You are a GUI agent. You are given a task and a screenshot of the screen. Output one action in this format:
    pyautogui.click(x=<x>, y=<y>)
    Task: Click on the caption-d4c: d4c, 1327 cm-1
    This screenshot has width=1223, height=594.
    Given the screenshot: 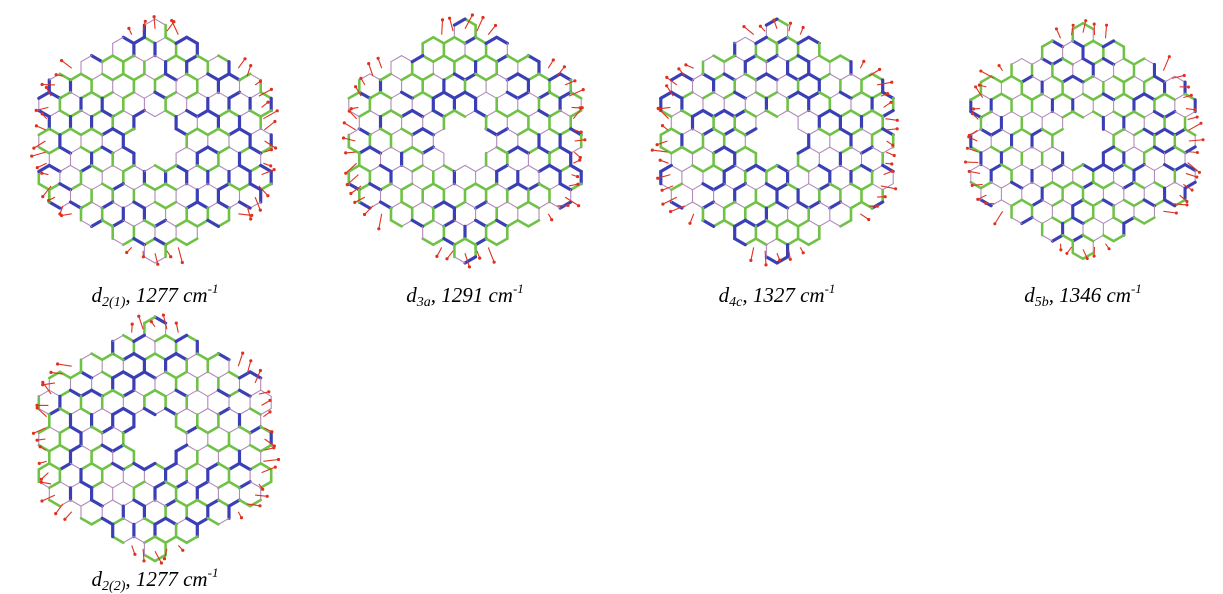 What is the action you would take?
    pyautogui.click(x=777, y=295)
    